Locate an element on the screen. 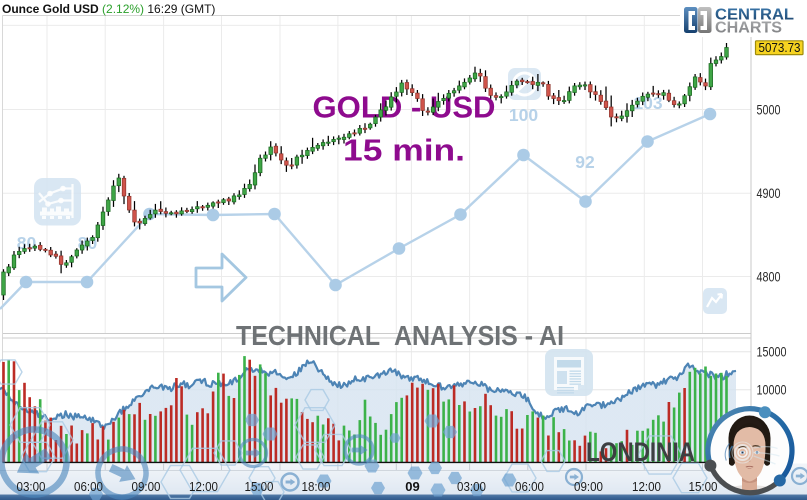 This screenshot has height=500, width=807. svg-text: 4800 is located at coordinates (769, 276).